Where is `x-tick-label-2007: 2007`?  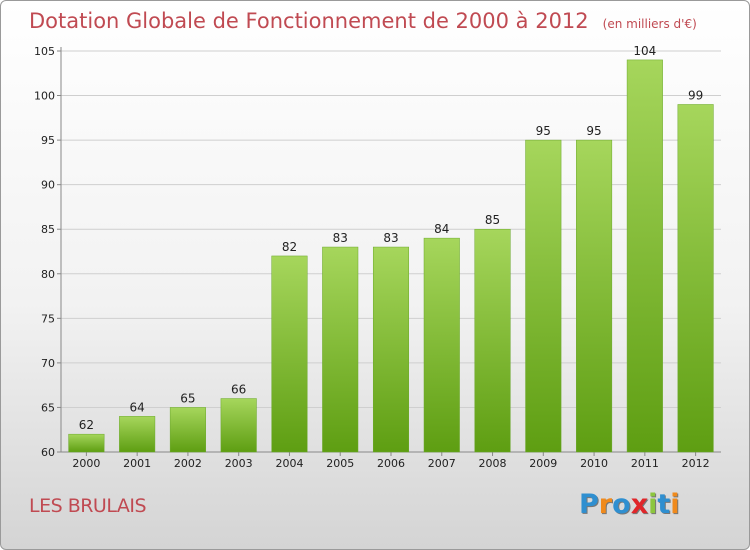
x-tick-label-2007: 2007 is located at coordinates (442, 463).